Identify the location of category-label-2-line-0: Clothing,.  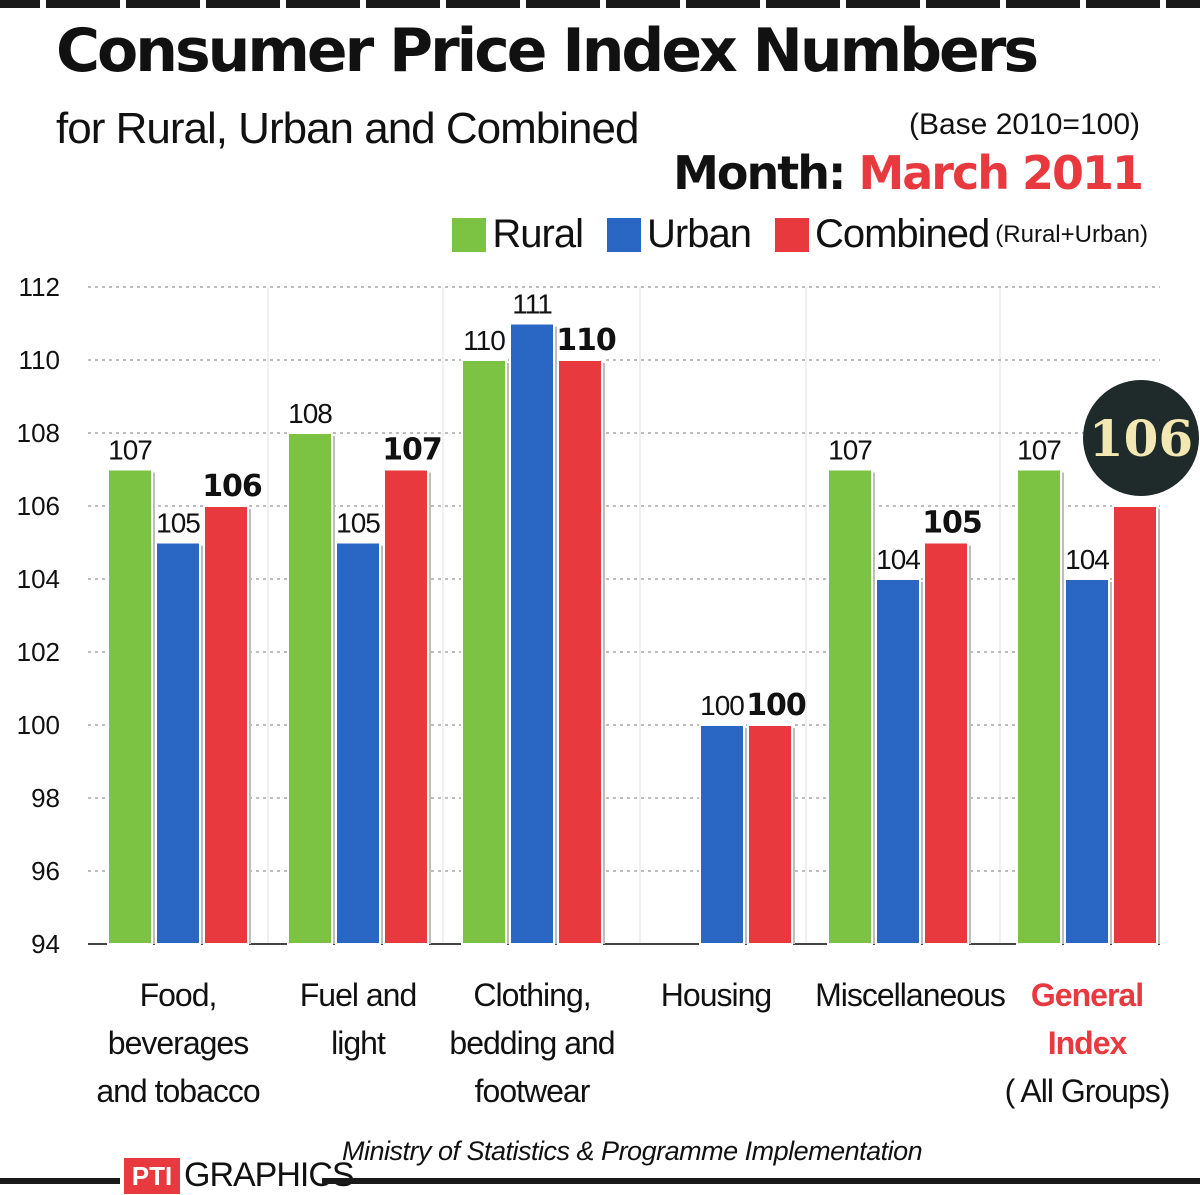
(531, 995).